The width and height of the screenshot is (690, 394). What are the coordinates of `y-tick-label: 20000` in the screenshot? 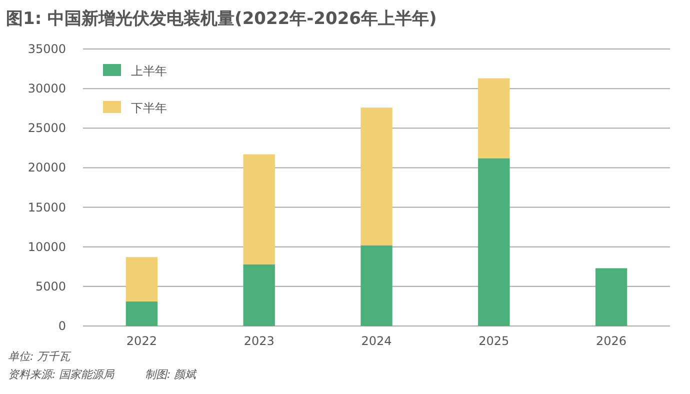 It's located at (47, 167).